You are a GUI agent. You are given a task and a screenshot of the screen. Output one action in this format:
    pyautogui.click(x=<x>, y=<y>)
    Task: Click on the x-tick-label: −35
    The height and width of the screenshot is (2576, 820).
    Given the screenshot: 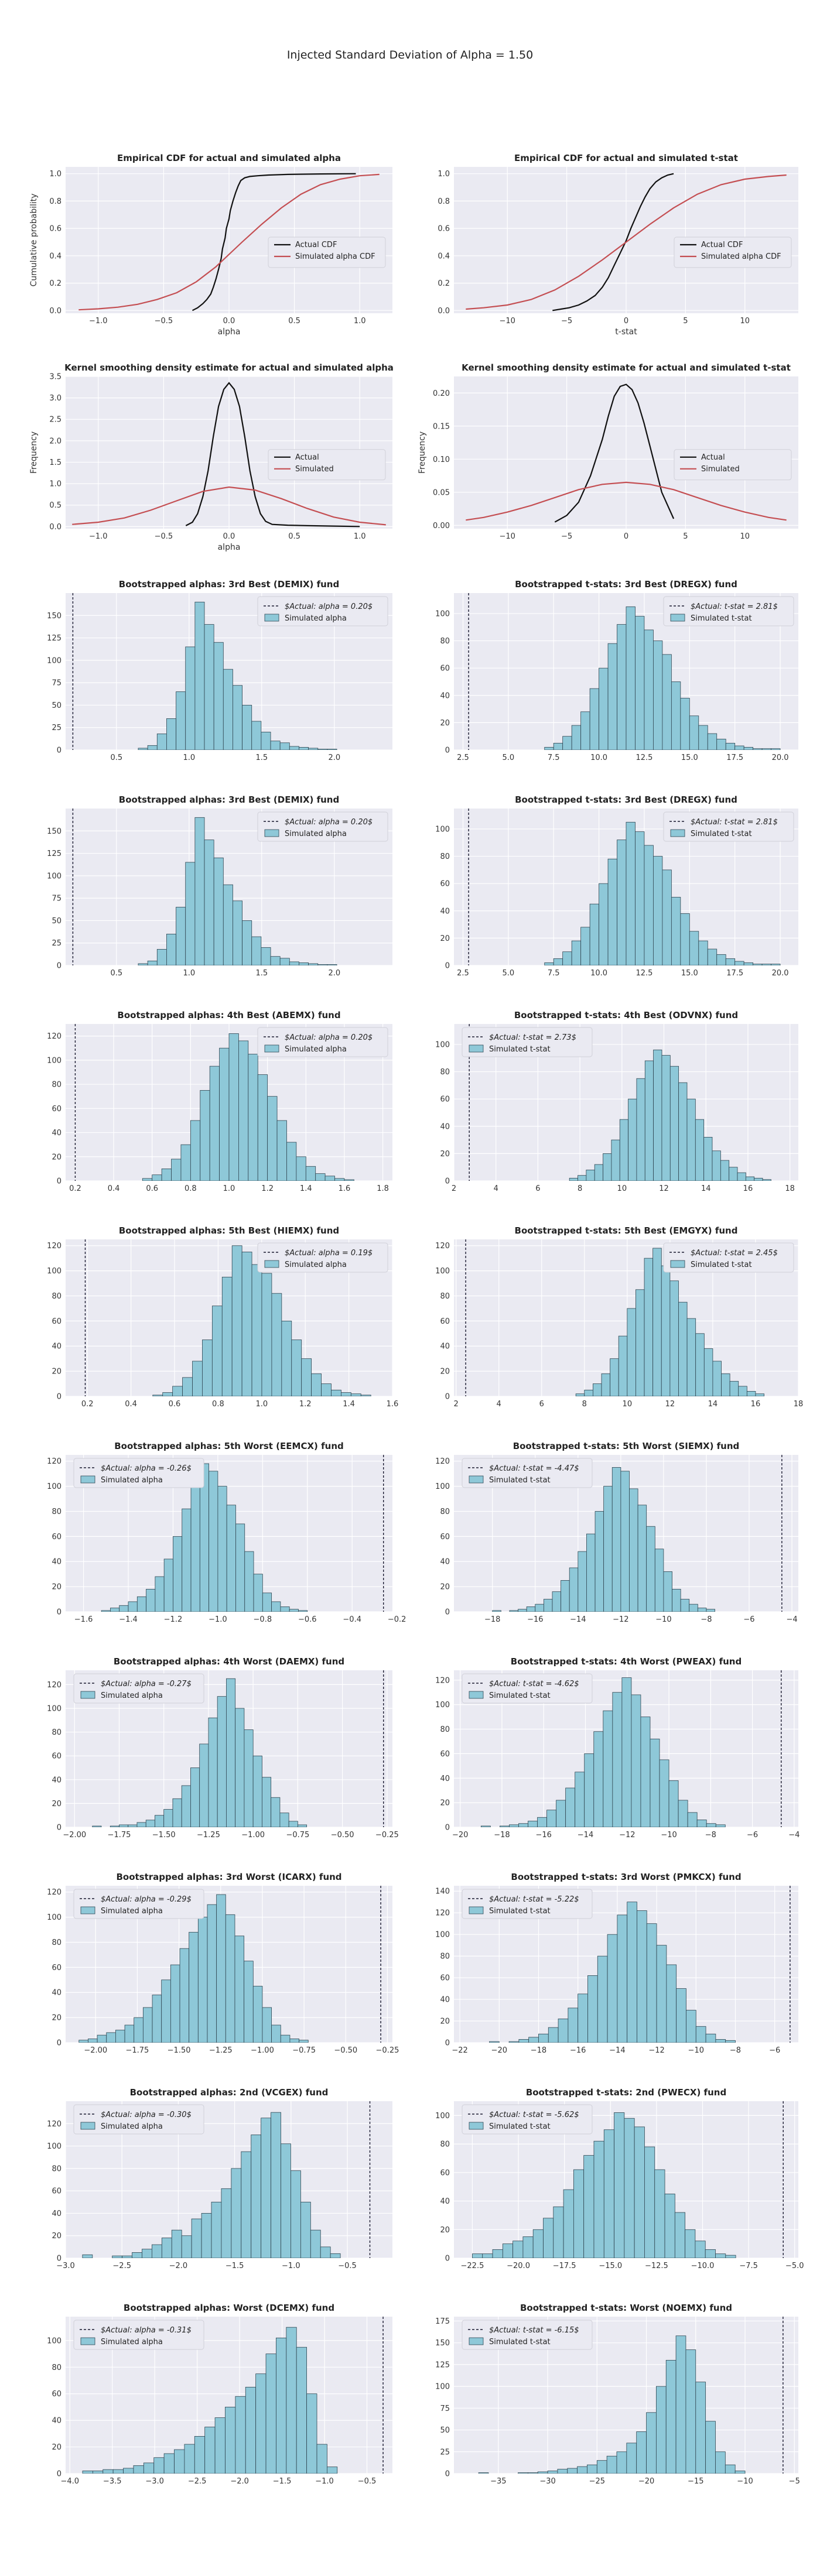 What is the action you would take?
    pyautogui.click(x=498, y=2481)
    